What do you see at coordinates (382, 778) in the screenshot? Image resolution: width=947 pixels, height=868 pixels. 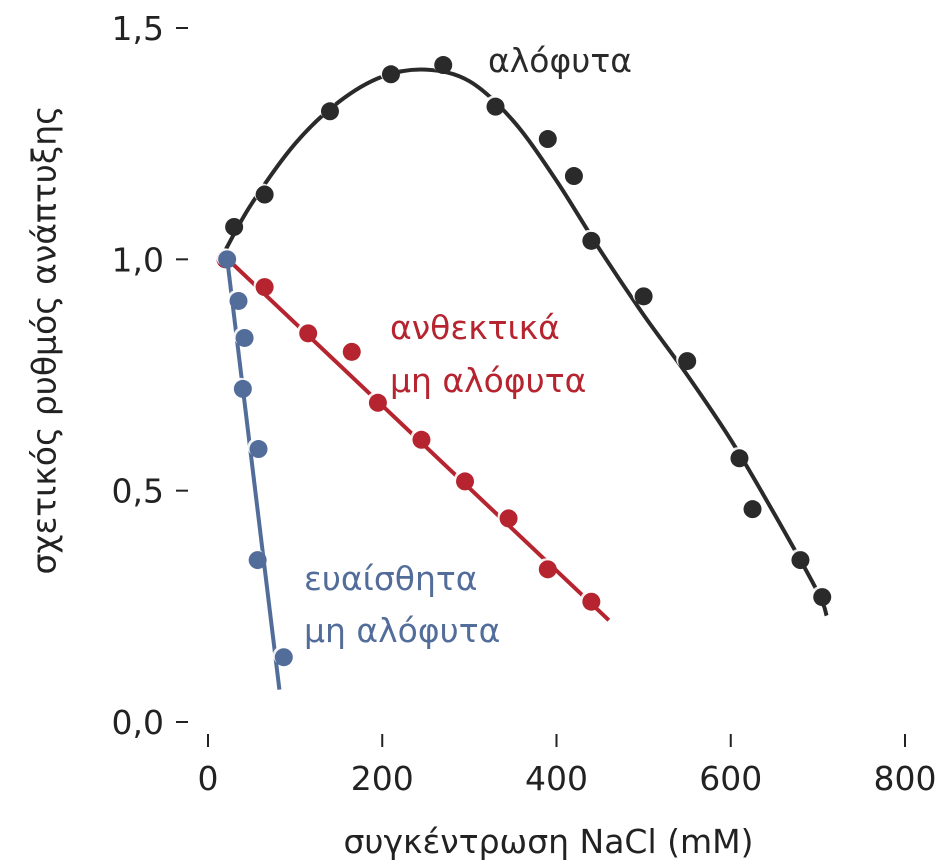 I see `x-tick-label: 200` at bounding box center [382, 778].